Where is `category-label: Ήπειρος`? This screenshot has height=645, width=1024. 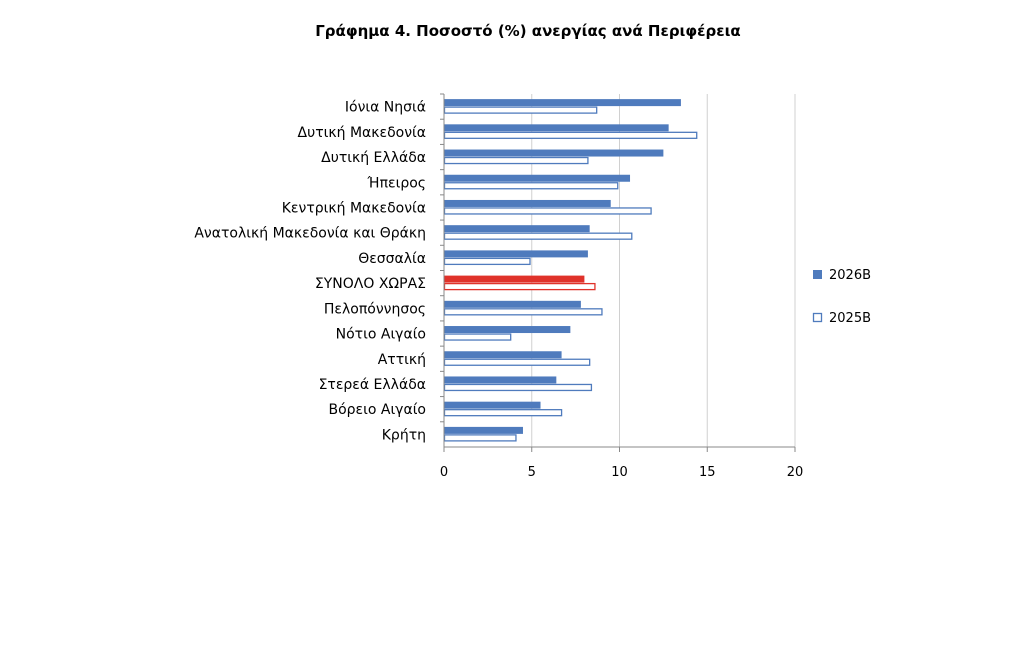 category-label: Ήπειρος is located at coordinates (396, 183).